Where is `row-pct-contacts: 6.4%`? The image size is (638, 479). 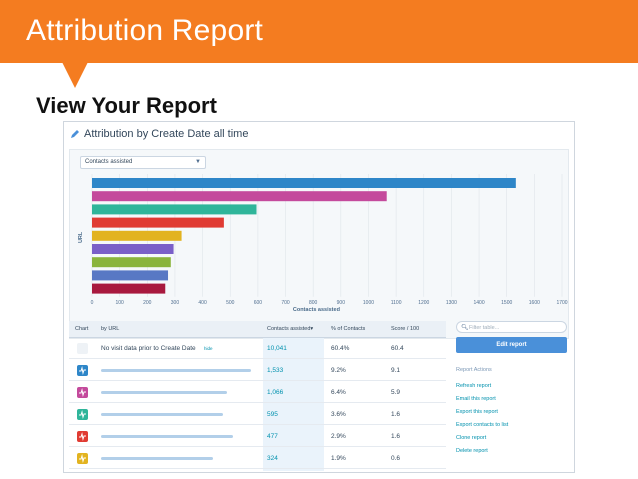 row-pct-contacts: 6.4% is located at coordinates (338, 392).